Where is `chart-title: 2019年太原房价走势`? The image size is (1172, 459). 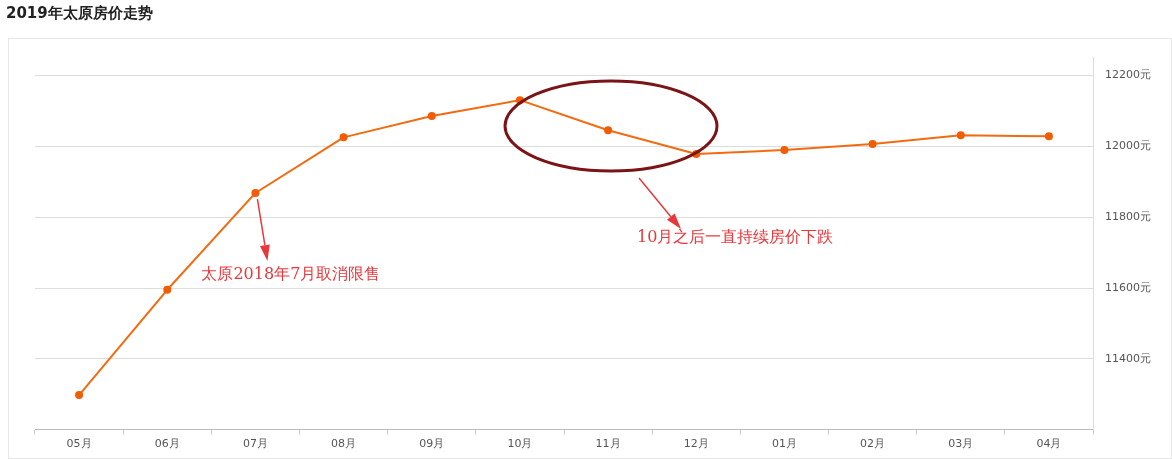 chart-title: 2019年太原房价走势 is located at coordinates (79, 13).